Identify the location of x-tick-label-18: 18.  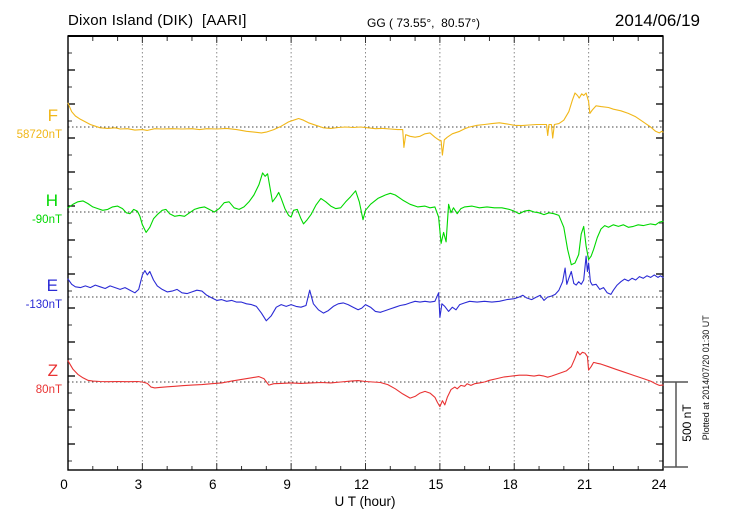
(510, 484).